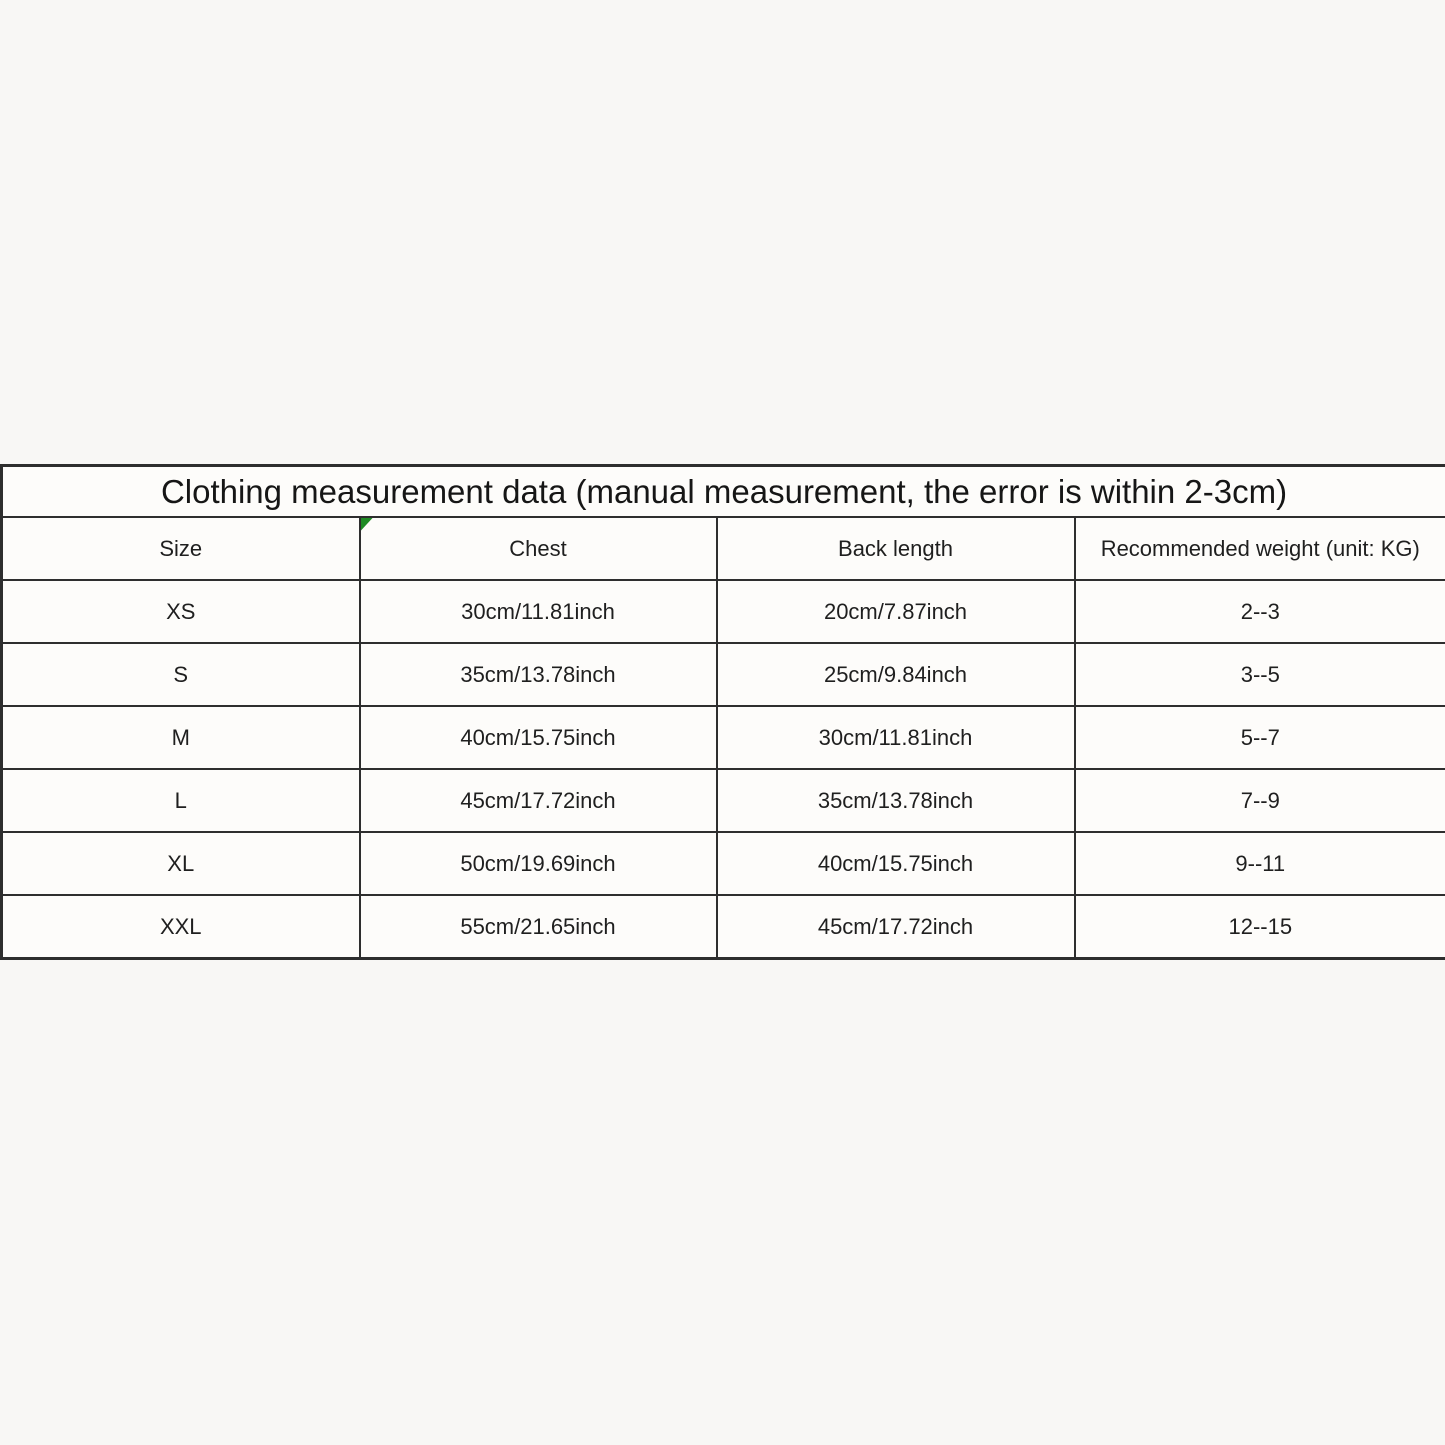 Image resolution: width=1445 pixels, height=1445 pixels. I want to click on chest-cell: 30cm/11.81inch, so click(538, 611).